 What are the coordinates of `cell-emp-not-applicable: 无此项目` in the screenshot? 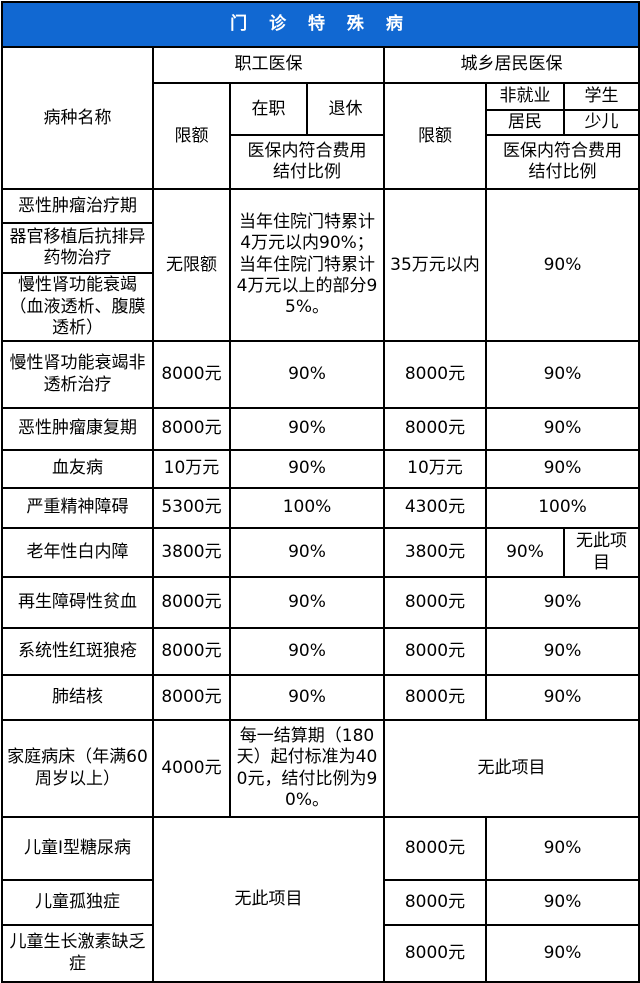 It's located at (268, 899).